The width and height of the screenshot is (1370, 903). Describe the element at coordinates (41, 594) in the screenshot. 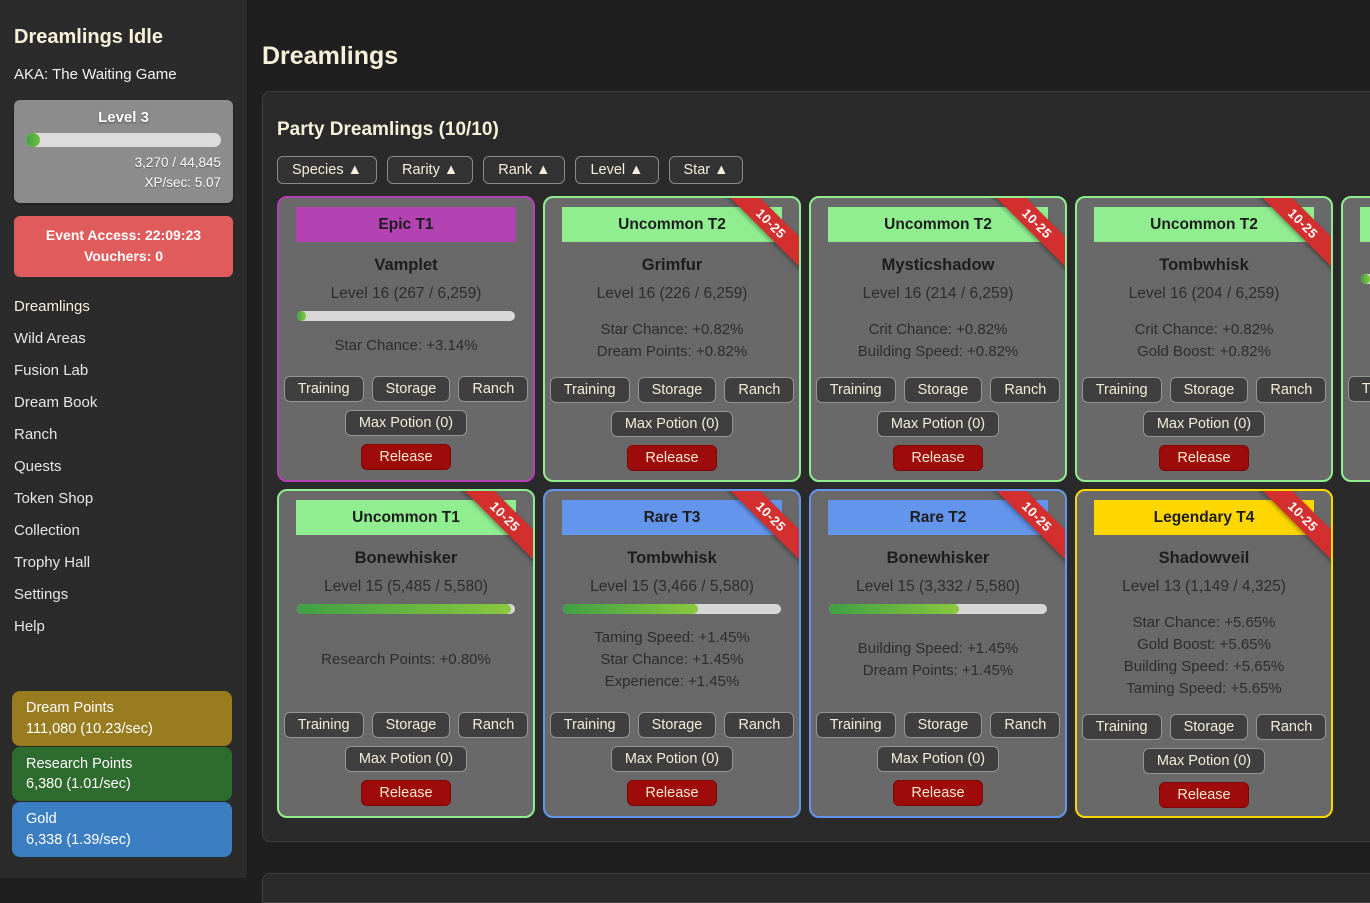

I see `sidebar-item-settings: Settings` at that location.